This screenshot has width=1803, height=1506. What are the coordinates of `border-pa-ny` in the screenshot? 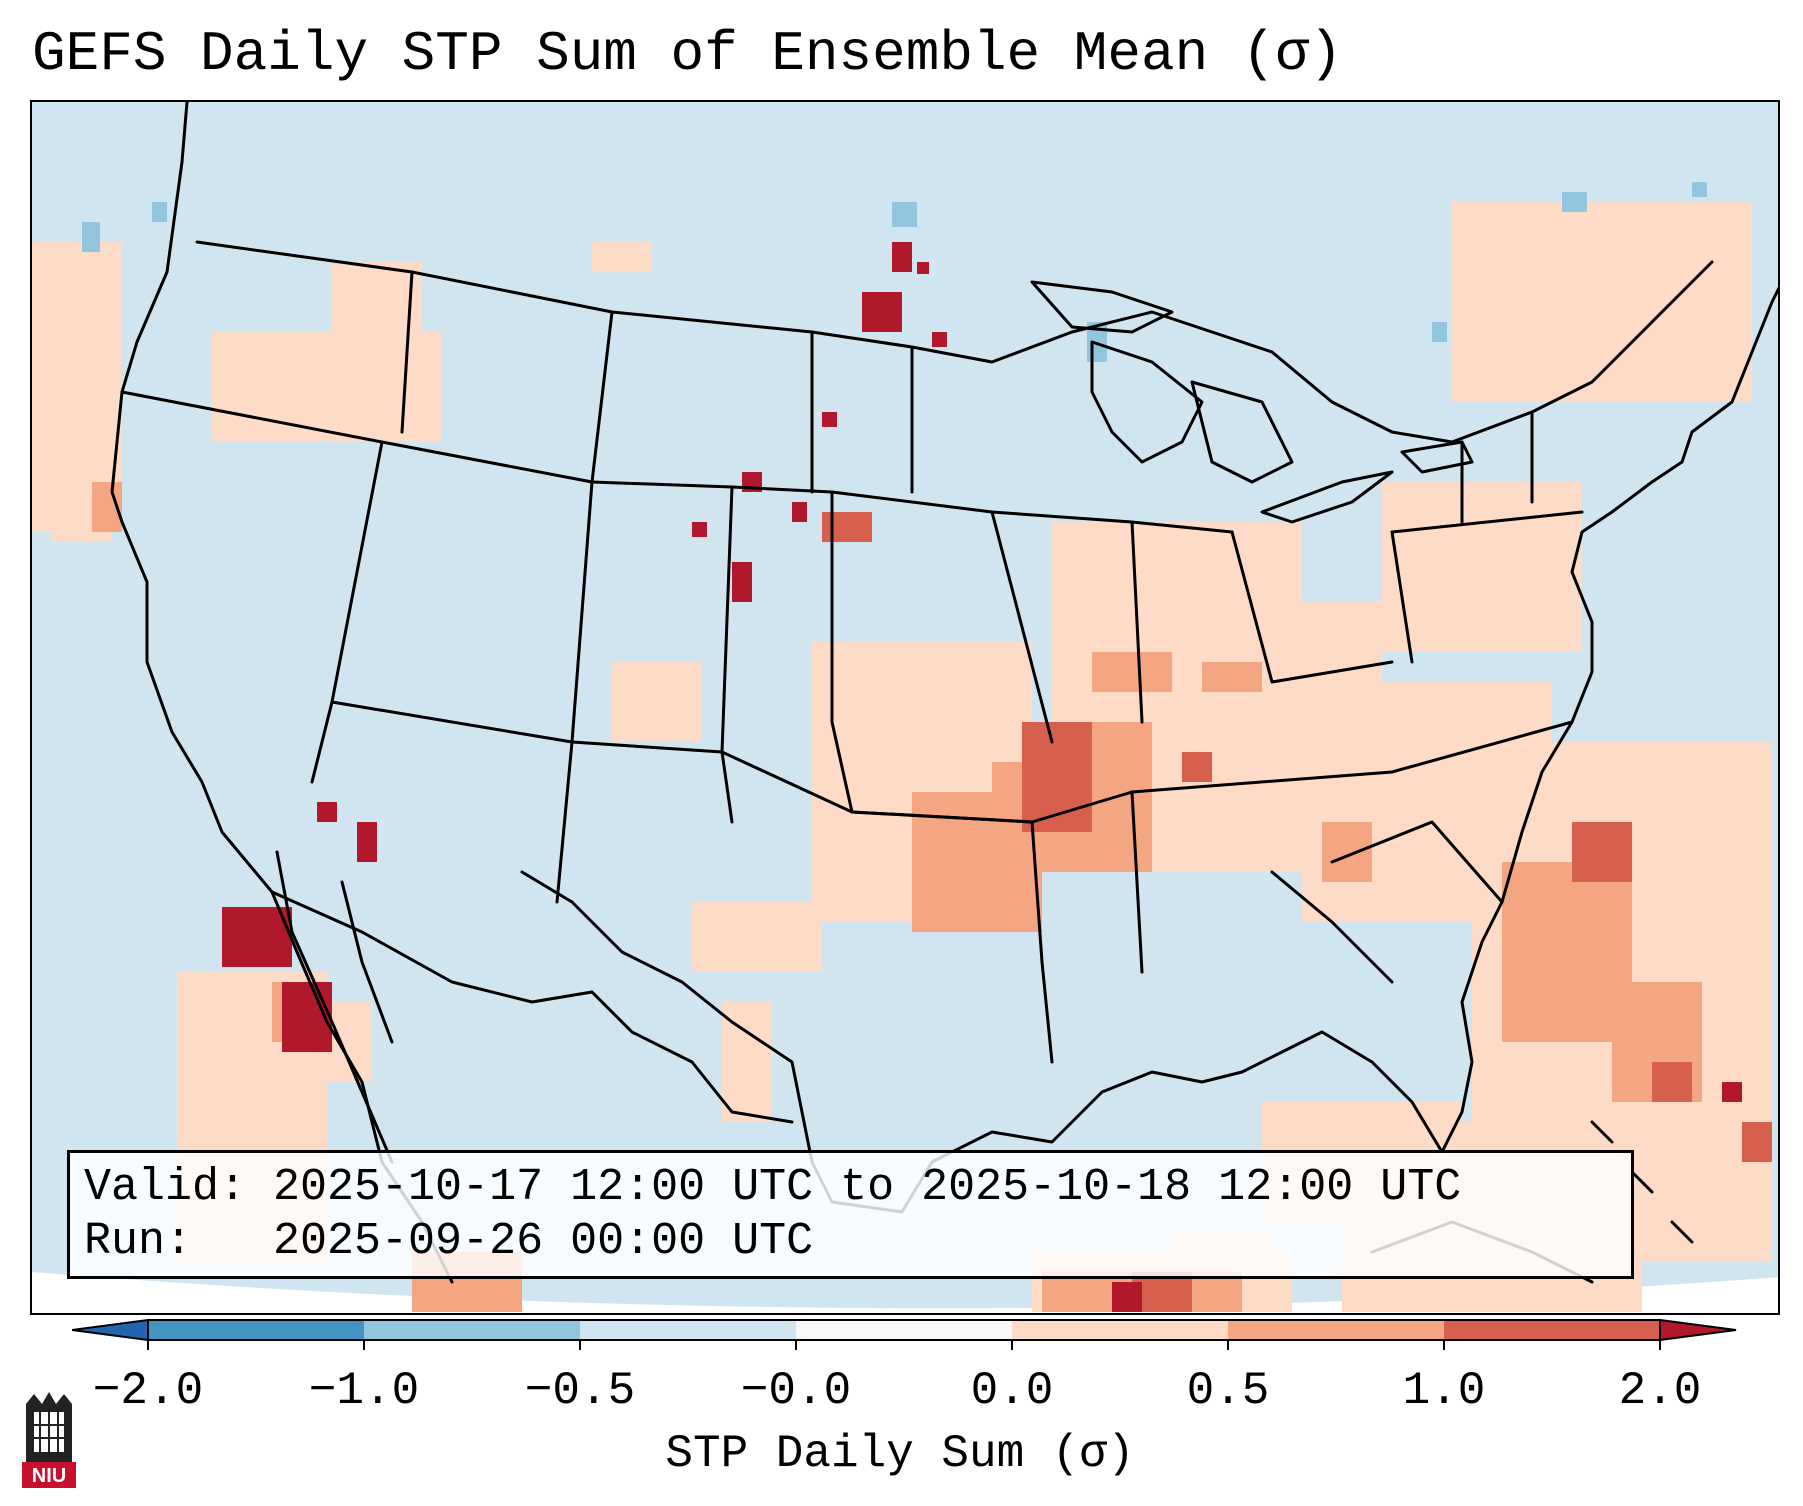 It's located at (1487, 522).